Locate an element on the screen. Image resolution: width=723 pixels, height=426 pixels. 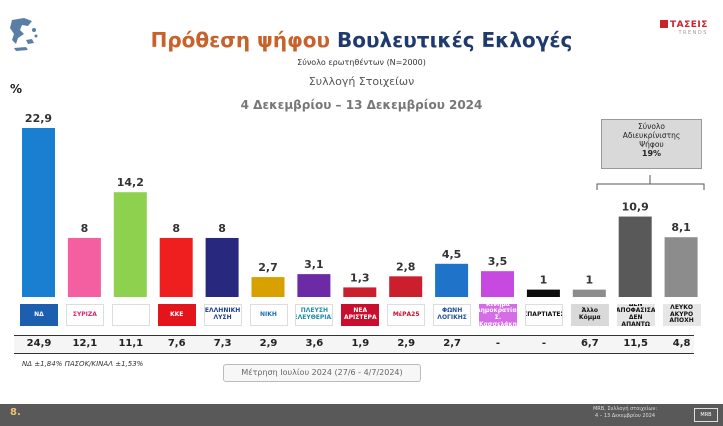
logo-text: ΤΑΣΕΙΣ is located at coordinates (689, 25).